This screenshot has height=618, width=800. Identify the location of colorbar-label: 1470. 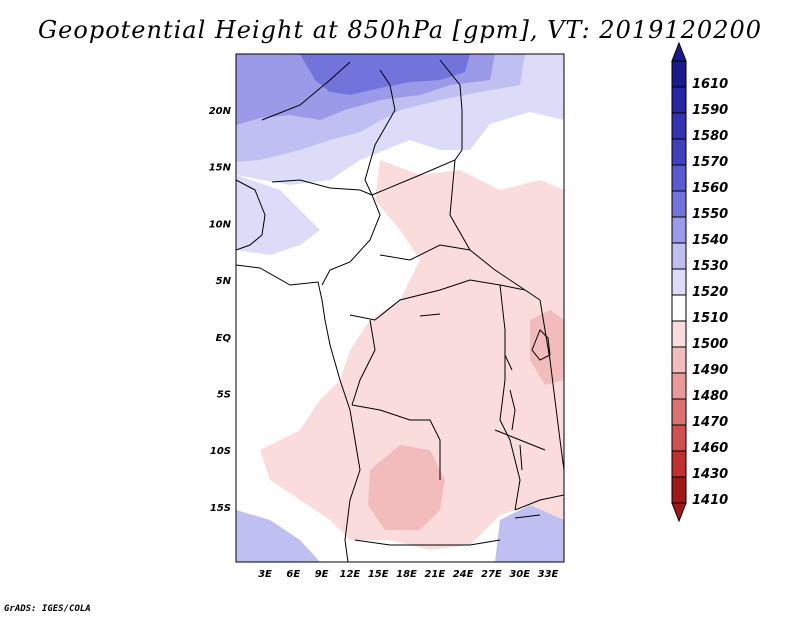
(710, 422).